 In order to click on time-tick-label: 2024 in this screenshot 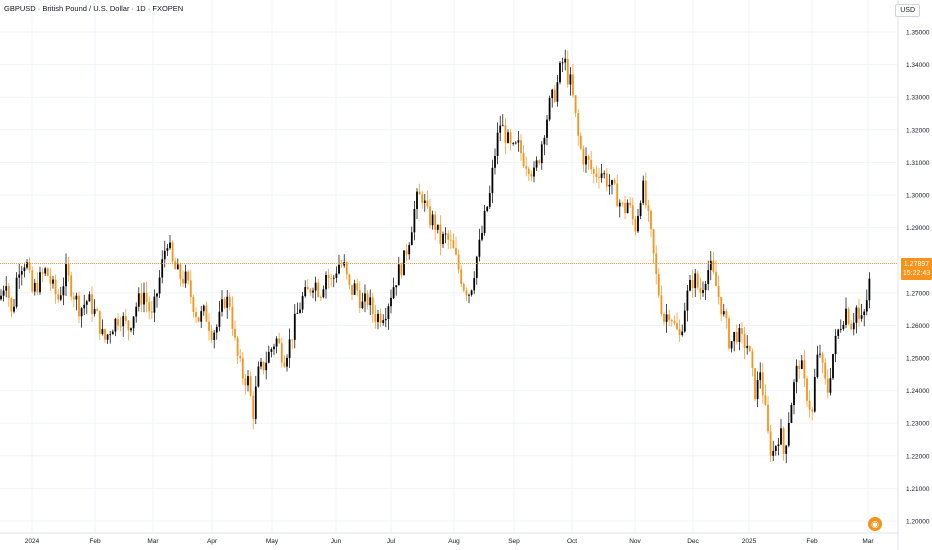, I will do `click(32, 541)`.